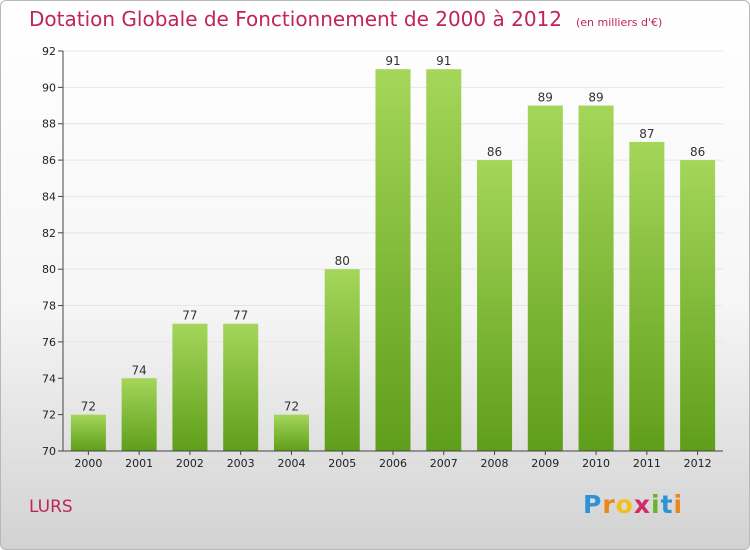  What do you see at coordinates (624, 504) in the screenshot?
I see `logo-letter: o` at bounding box center [624, 504].